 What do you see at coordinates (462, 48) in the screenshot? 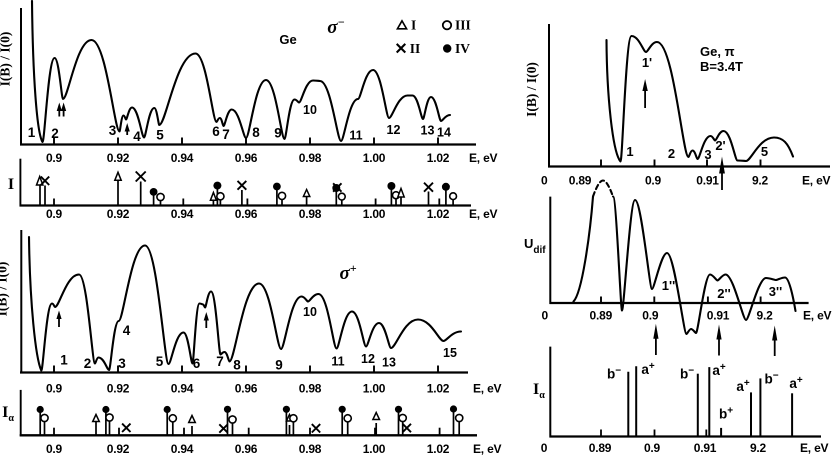
I see `svg-text: IV` at bounding box center [462, 48].